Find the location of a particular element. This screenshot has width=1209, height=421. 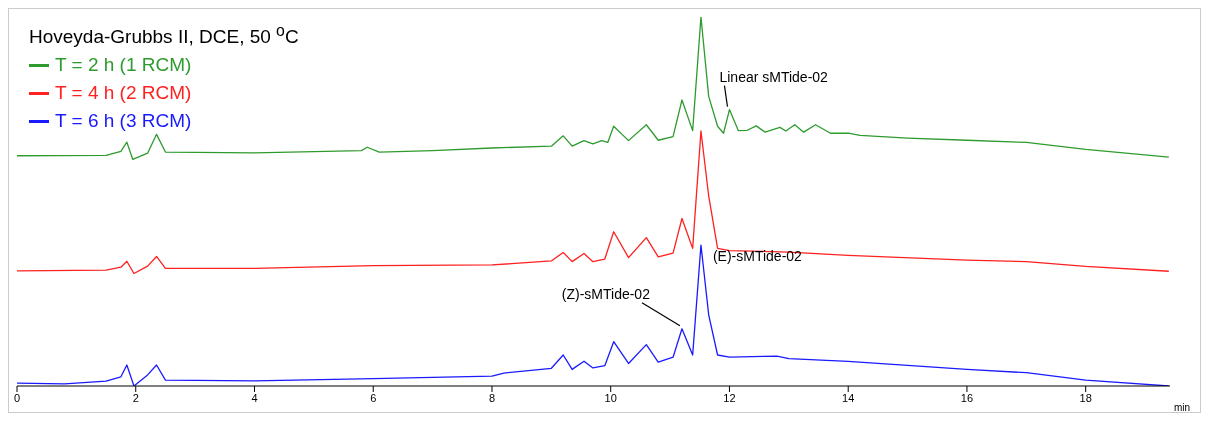

annotation: (E)-sMTide-02 is located at coordinates (757, 256).